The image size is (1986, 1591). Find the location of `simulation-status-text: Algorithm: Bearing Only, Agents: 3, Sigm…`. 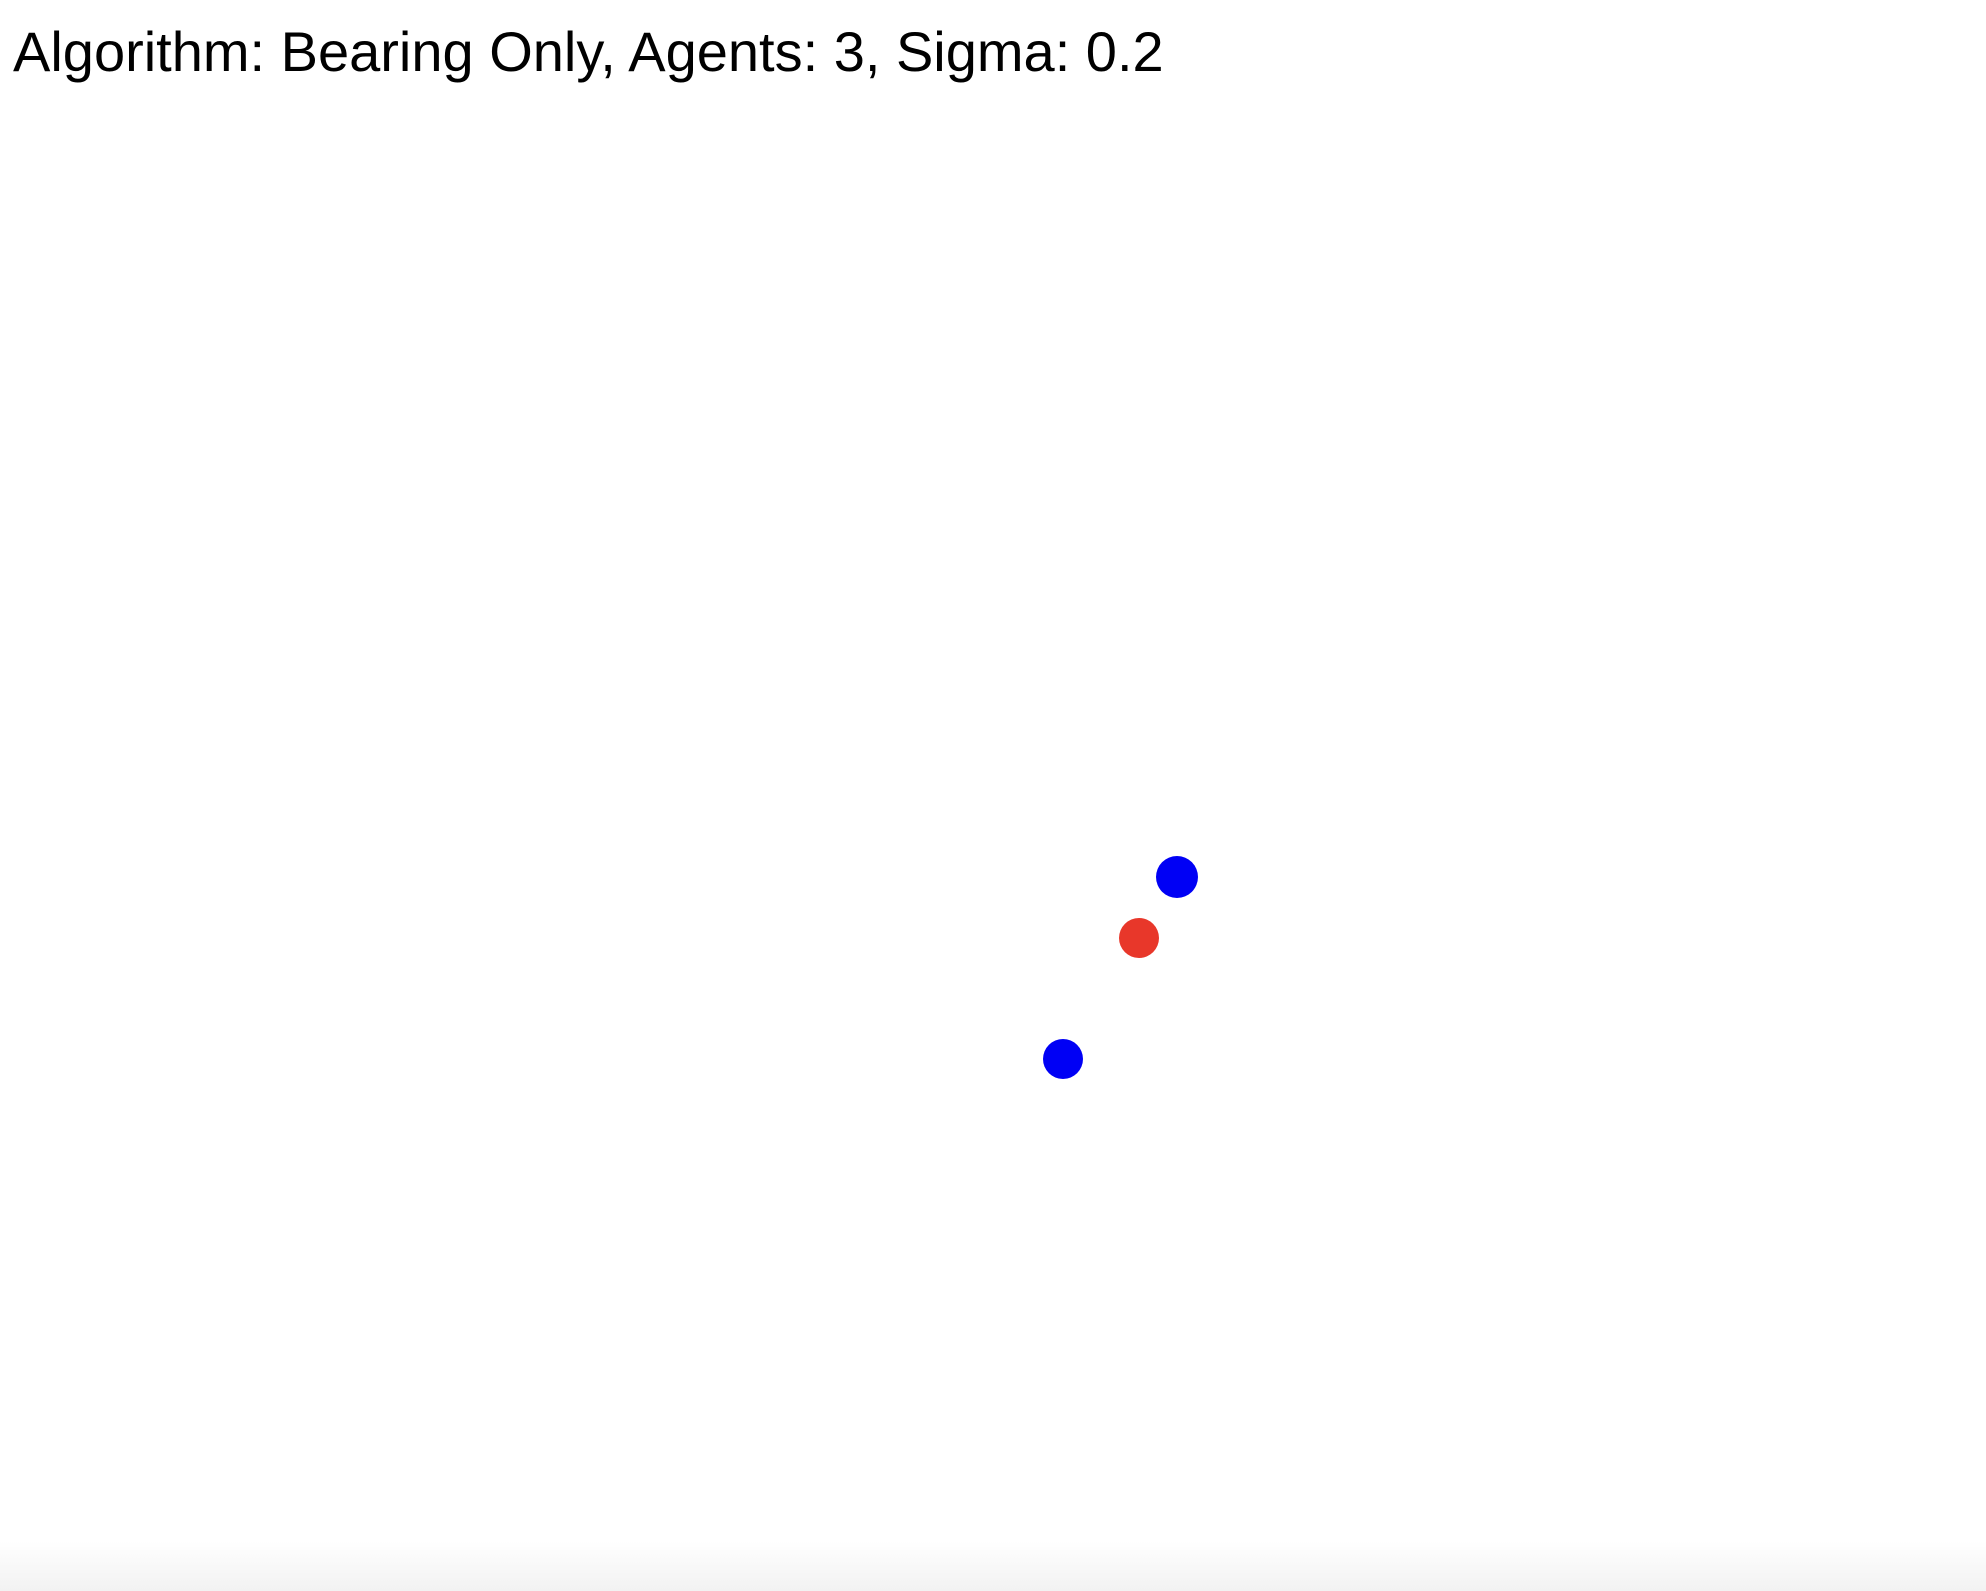

simulation-status-text: Algorithm: Bearing Only, Agents: 3, Sigm… is located at coordinates (588, 51).